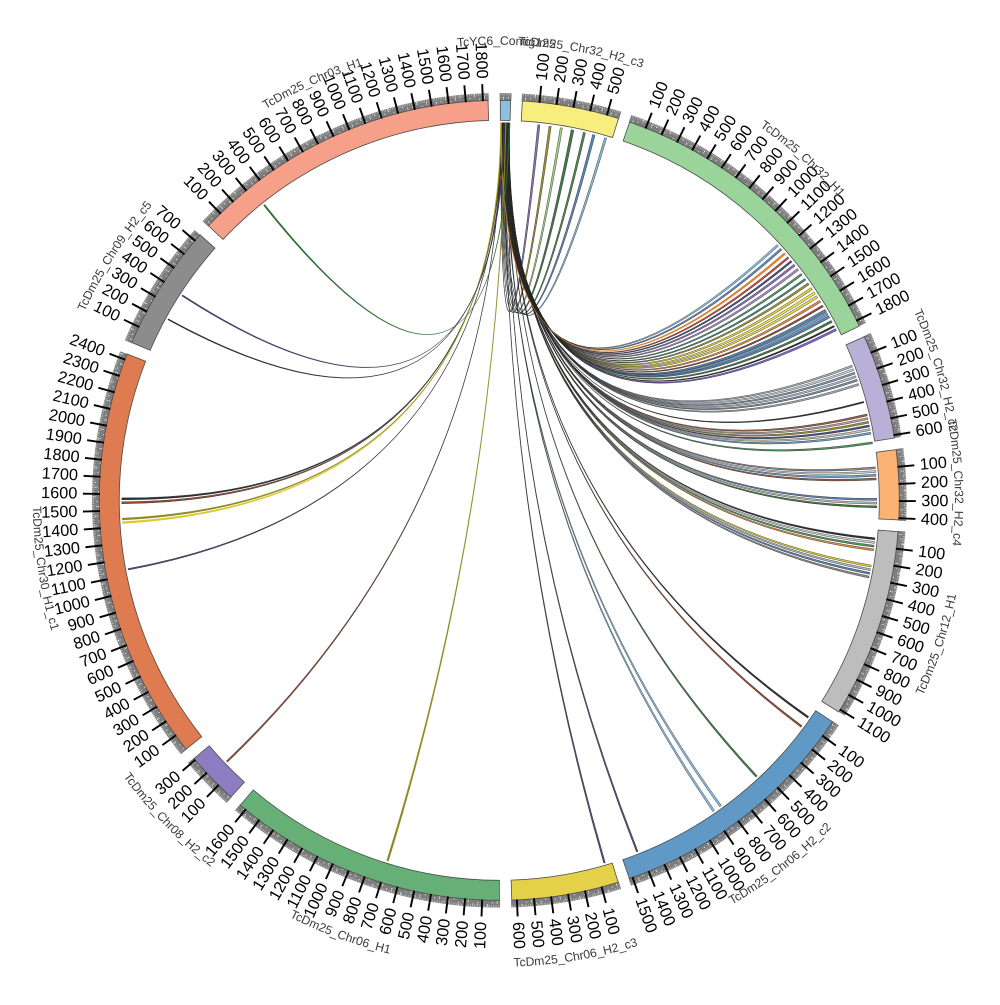 This screenshot has height=1005, width=1000. What do you see at coordinates (518, 935) in the screenshot?
I see `svg-text: 600` at bounding box center [518, 935].